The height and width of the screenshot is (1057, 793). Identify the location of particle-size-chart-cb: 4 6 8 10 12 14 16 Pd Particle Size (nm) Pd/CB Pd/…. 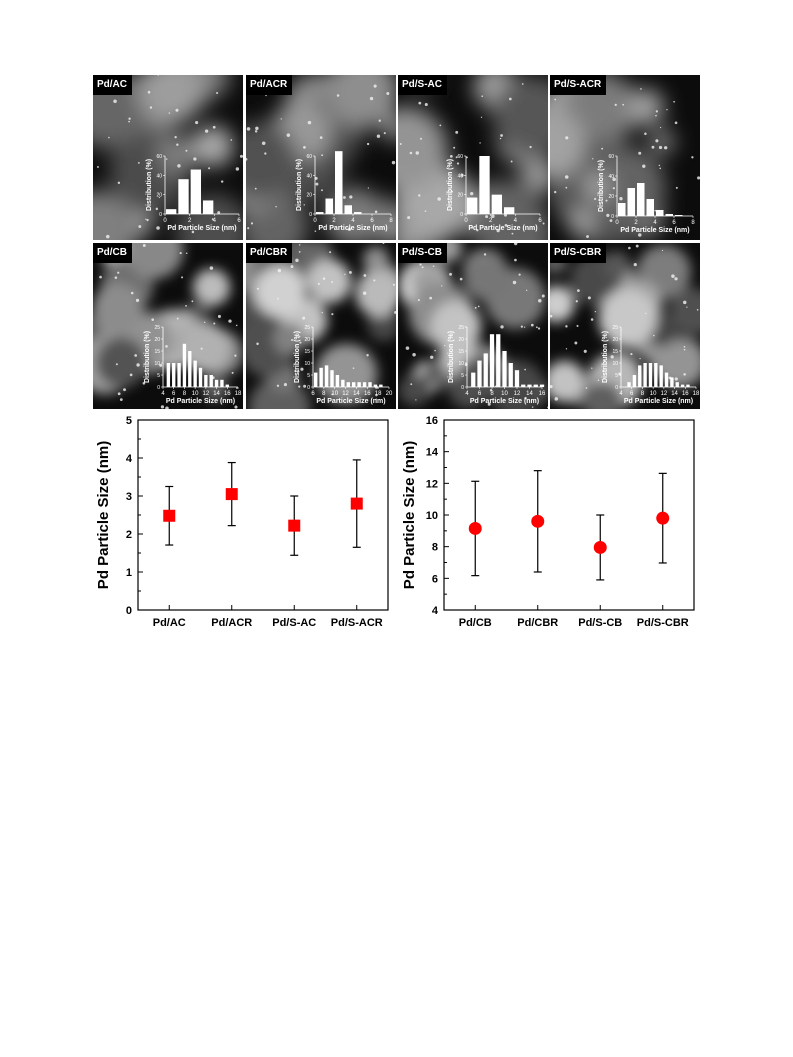
(548, 522).